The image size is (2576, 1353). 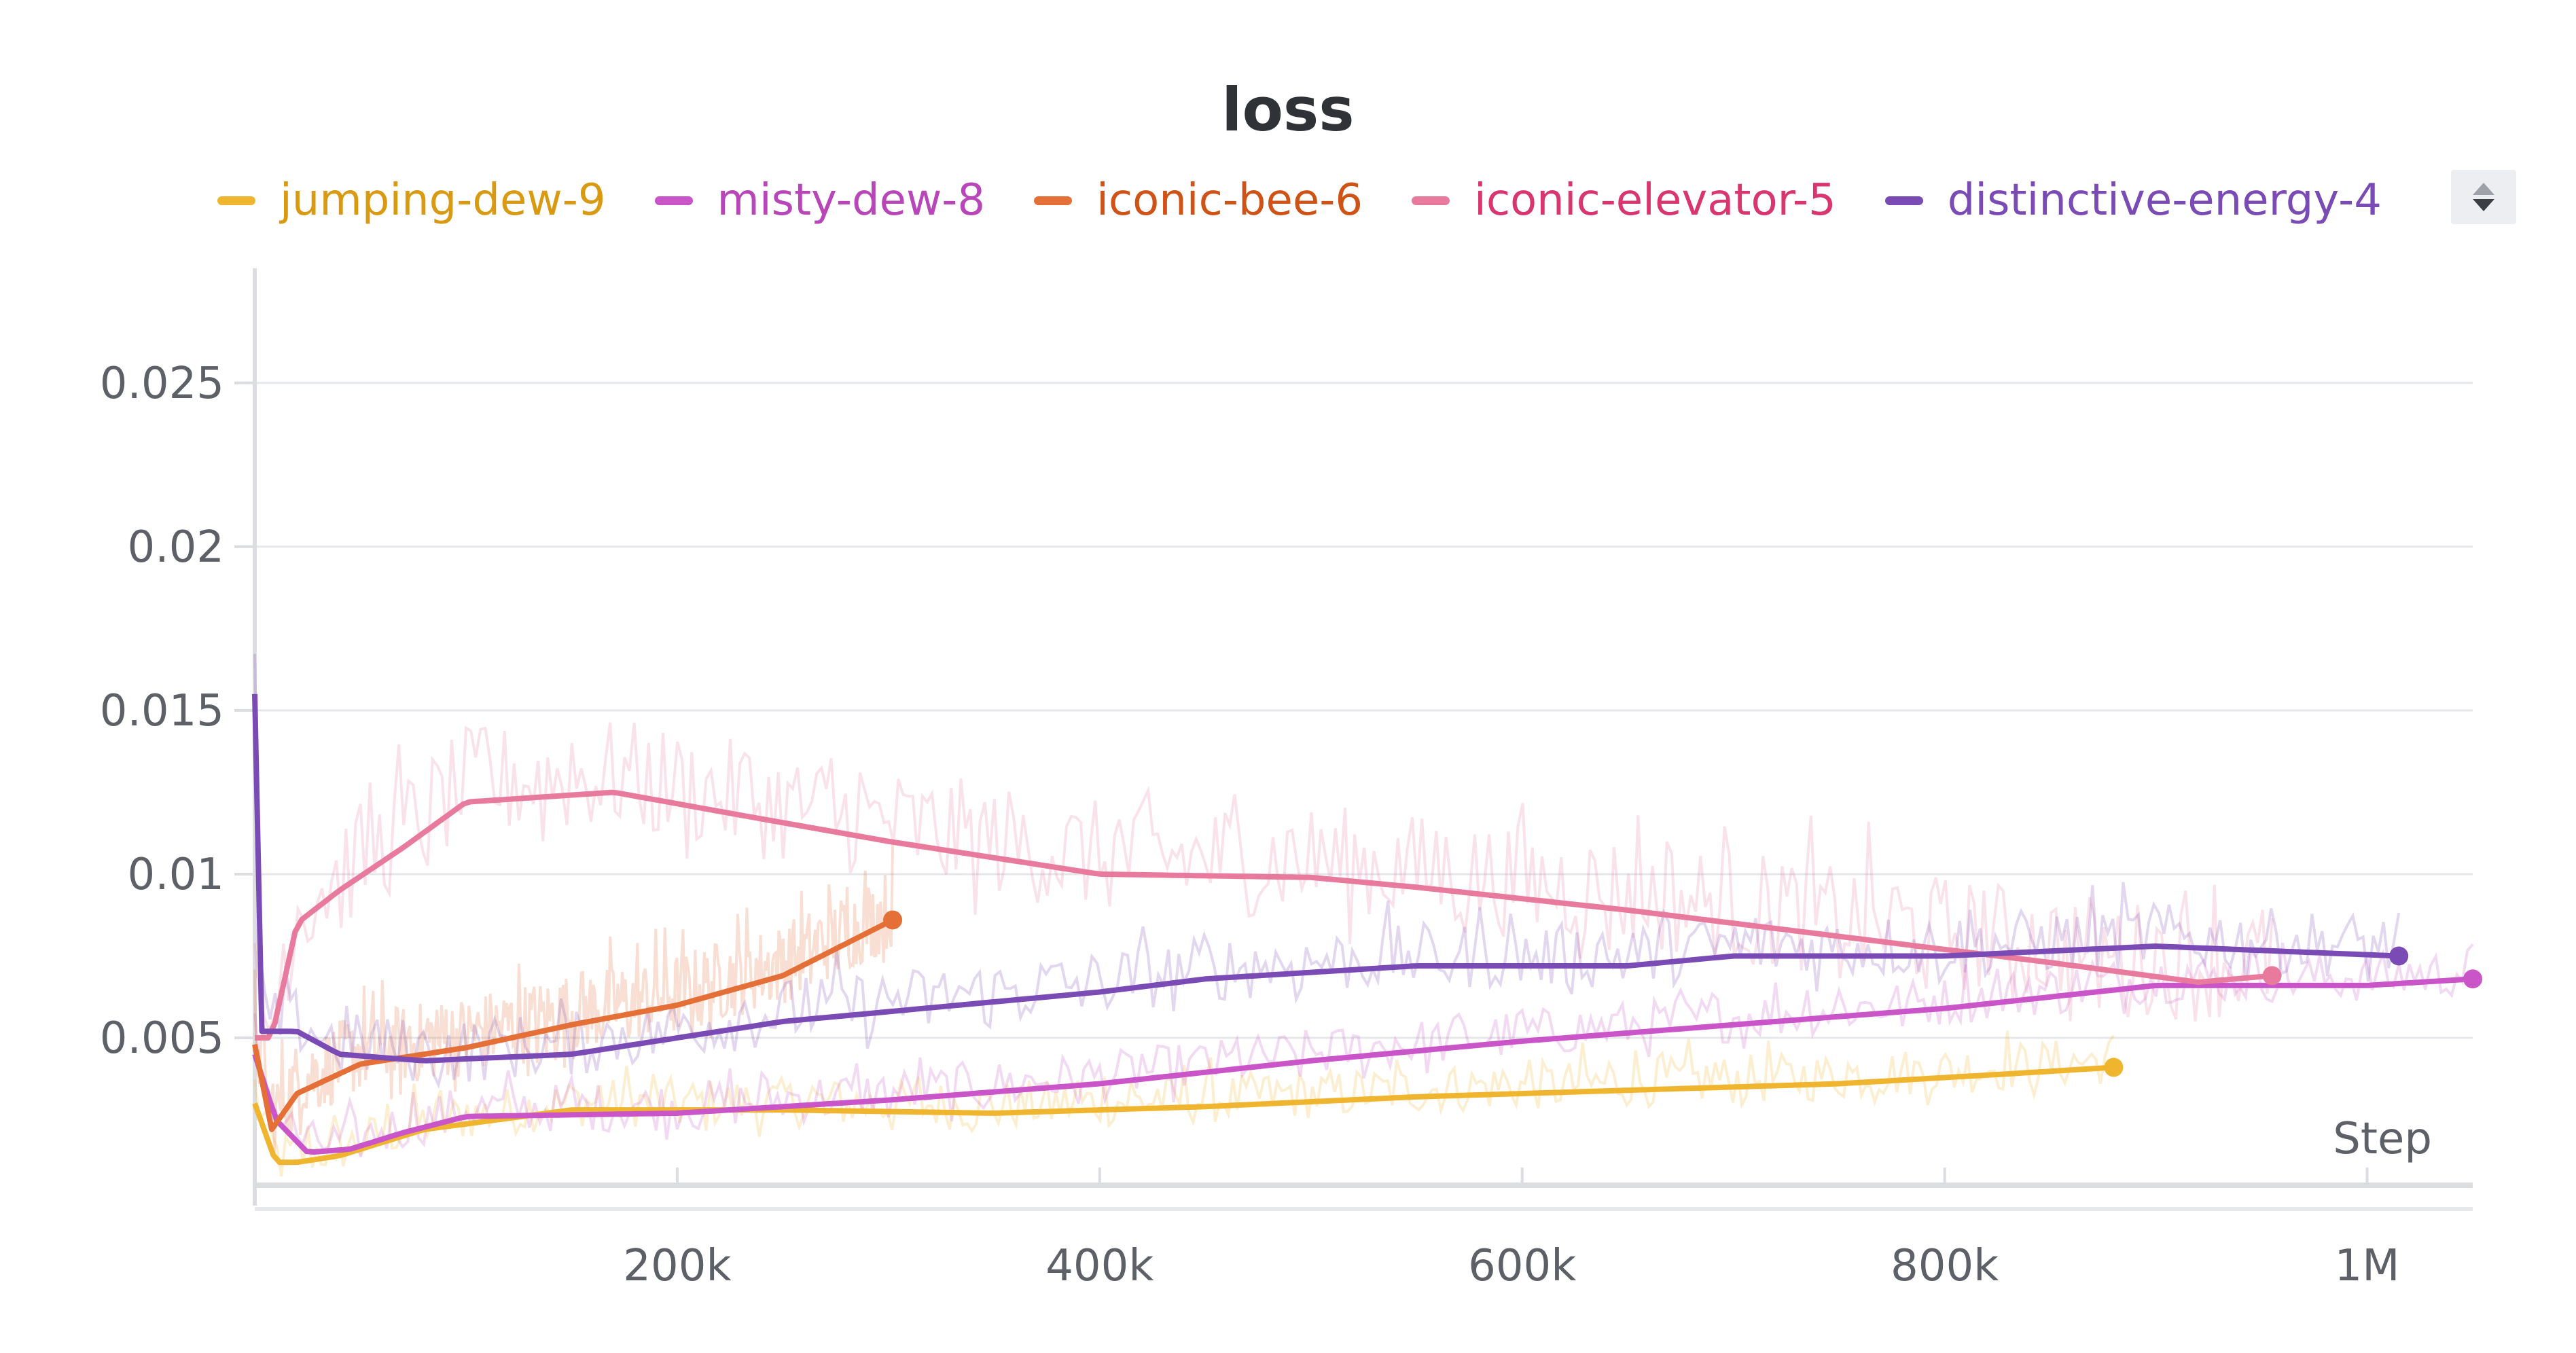 I want to click on y-tick-label: 0.02, so click(x=177, y=547).